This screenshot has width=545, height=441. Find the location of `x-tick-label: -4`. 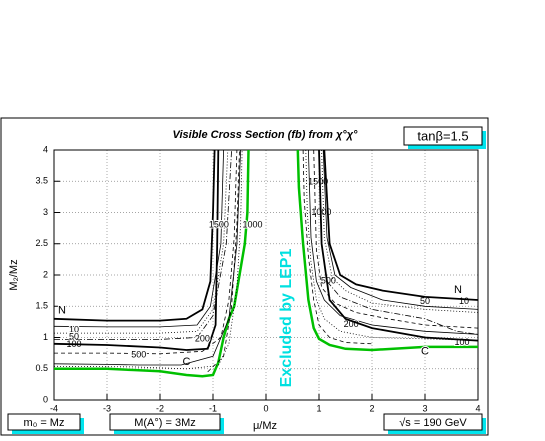

x-tick-label: -4 is located at coordinates (54, 408).